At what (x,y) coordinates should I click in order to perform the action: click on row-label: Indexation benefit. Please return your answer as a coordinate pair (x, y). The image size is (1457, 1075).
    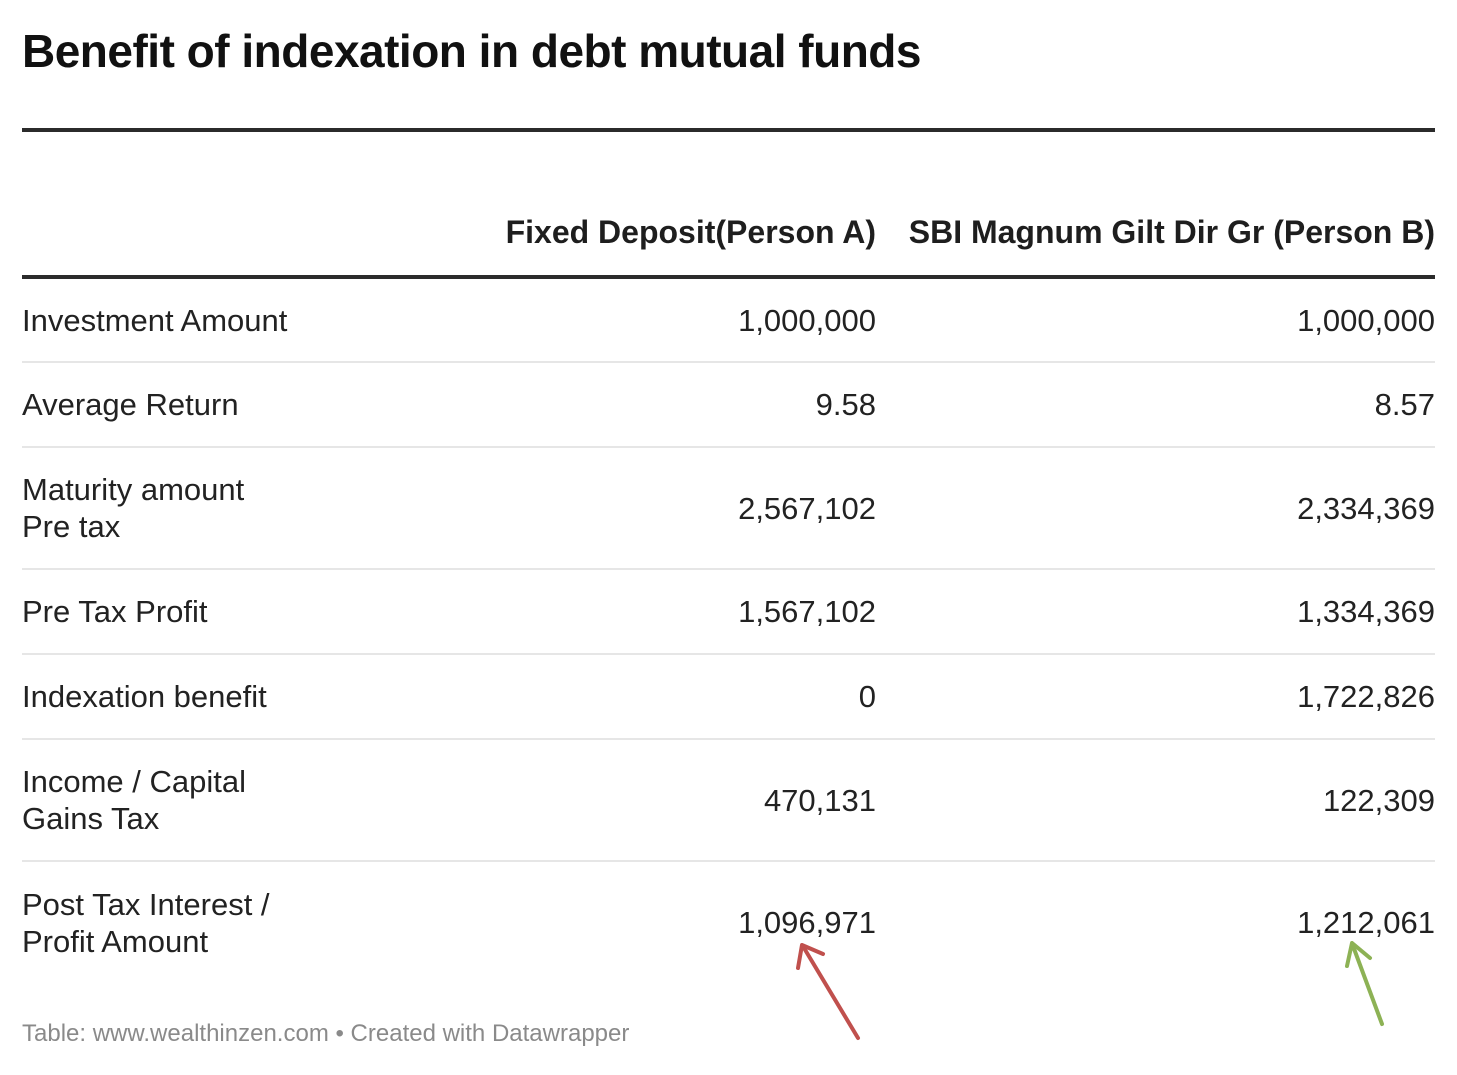
    Looking at the image, I should click on (257, 697).